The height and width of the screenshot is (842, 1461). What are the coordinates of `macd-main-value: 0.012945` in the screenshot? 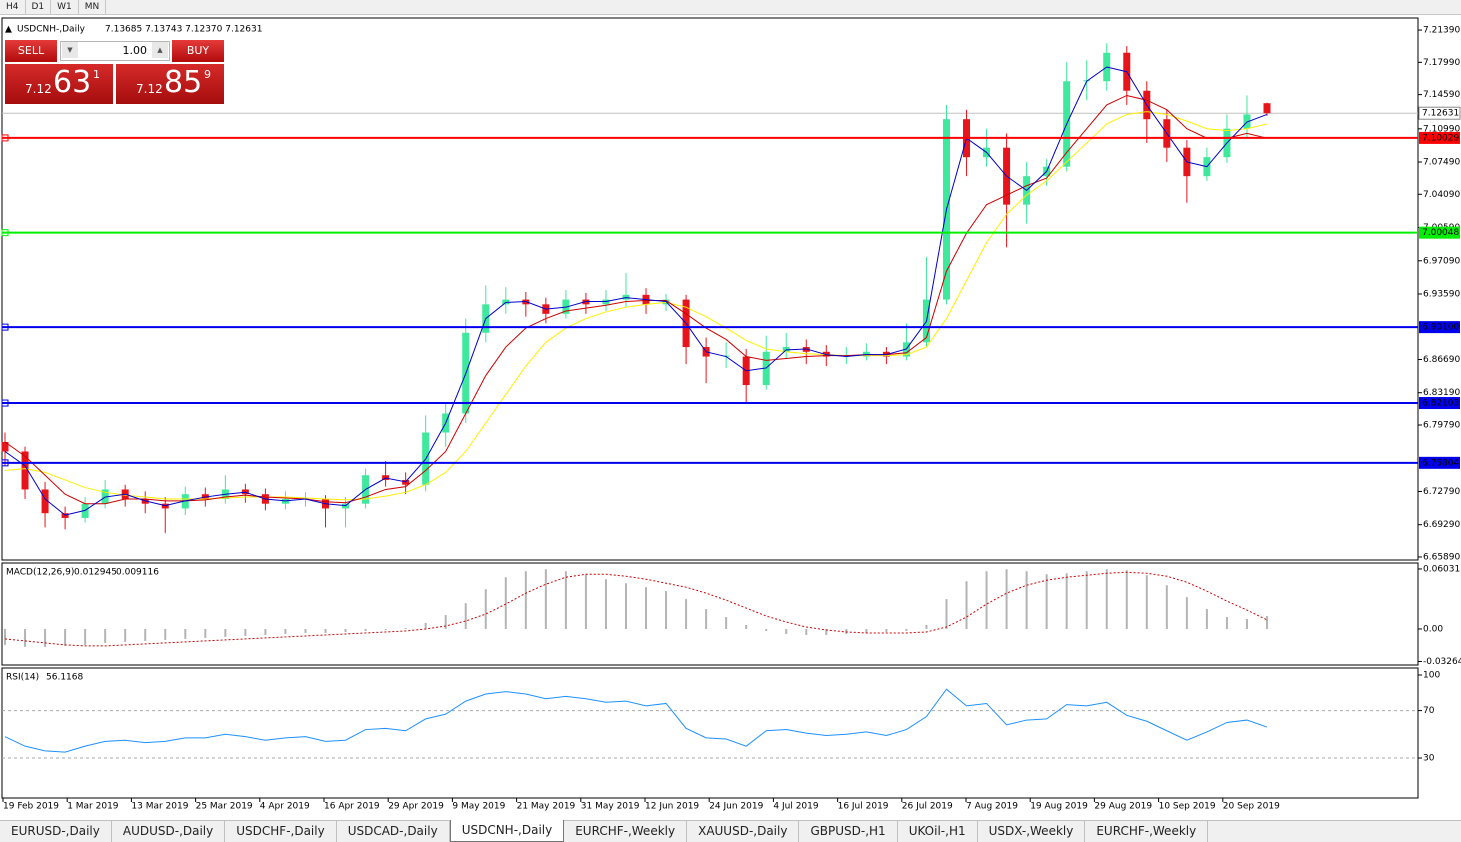 It's located at (95, 573).